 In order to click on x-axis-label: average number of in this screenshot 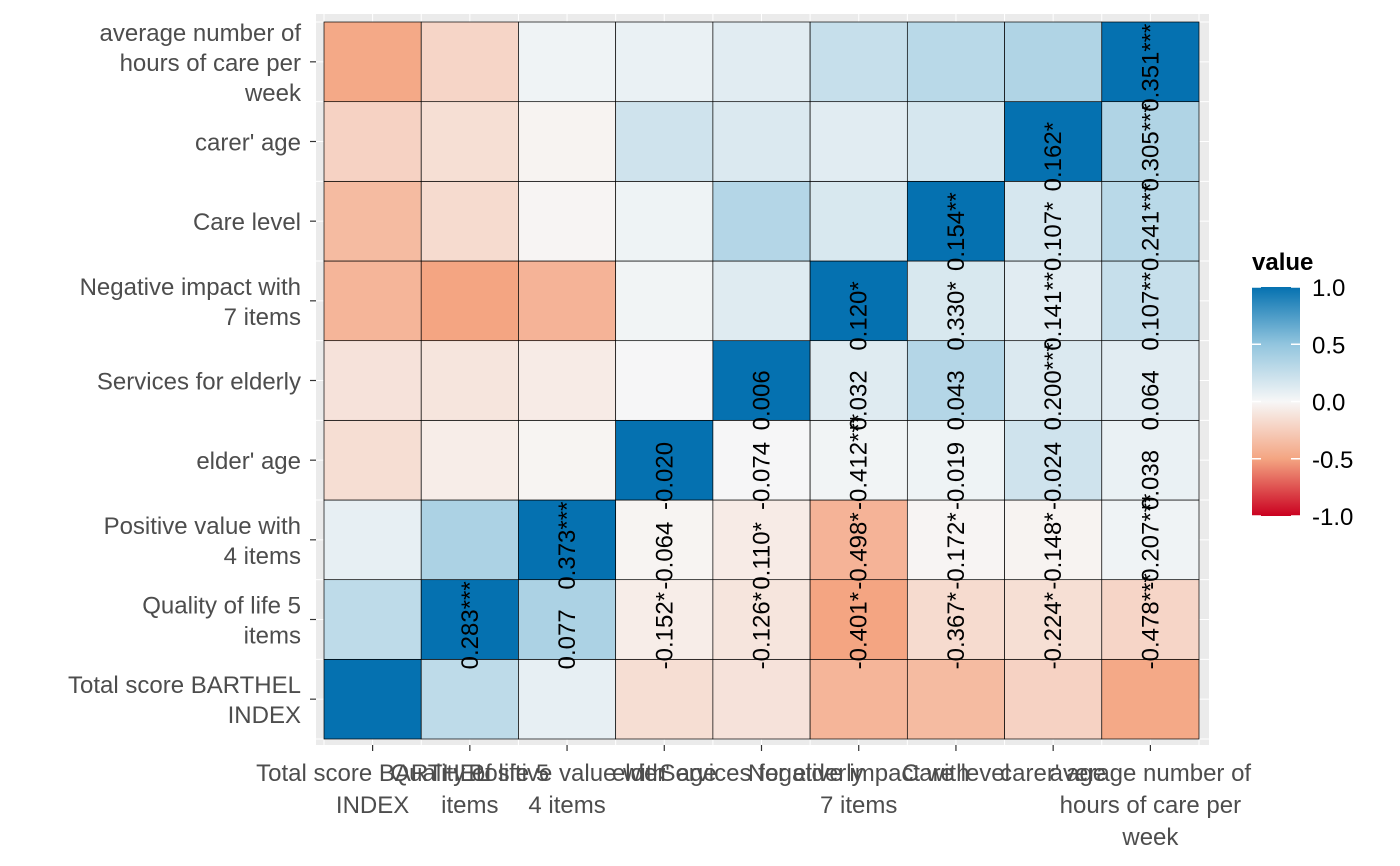, I will do `click(1151, 773)`.